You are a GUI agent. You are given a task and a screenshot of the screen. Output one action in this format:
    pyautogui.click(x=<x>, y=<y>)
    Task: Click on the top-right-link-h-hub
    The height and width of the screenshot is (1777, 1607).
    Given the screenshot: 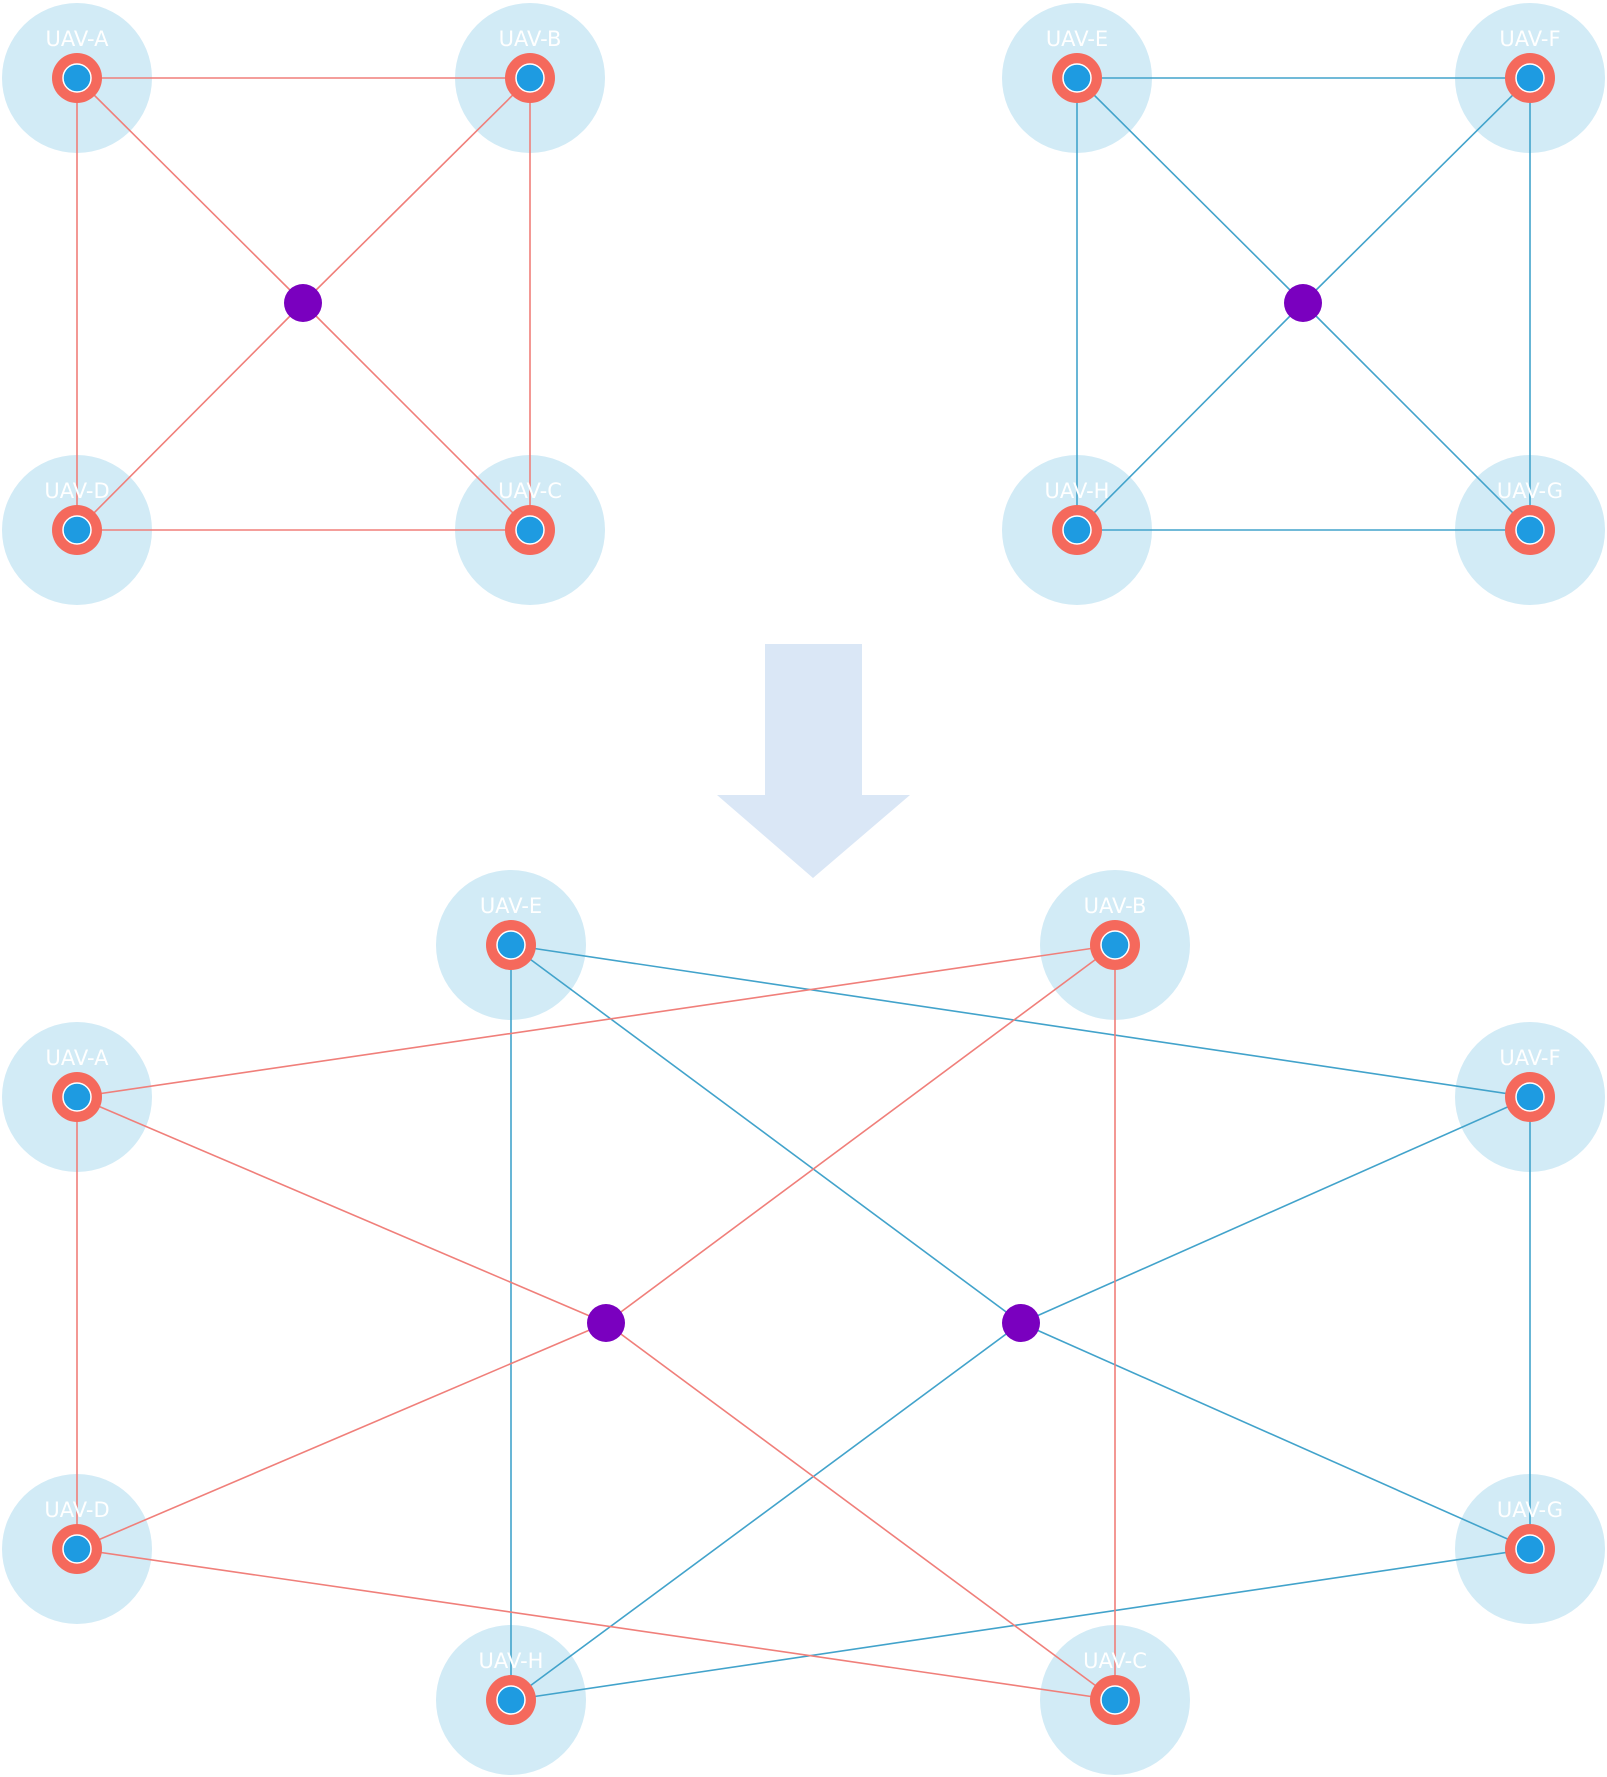 What is the action you would take?
    pyautogui.click(x=1190, y=416)
    